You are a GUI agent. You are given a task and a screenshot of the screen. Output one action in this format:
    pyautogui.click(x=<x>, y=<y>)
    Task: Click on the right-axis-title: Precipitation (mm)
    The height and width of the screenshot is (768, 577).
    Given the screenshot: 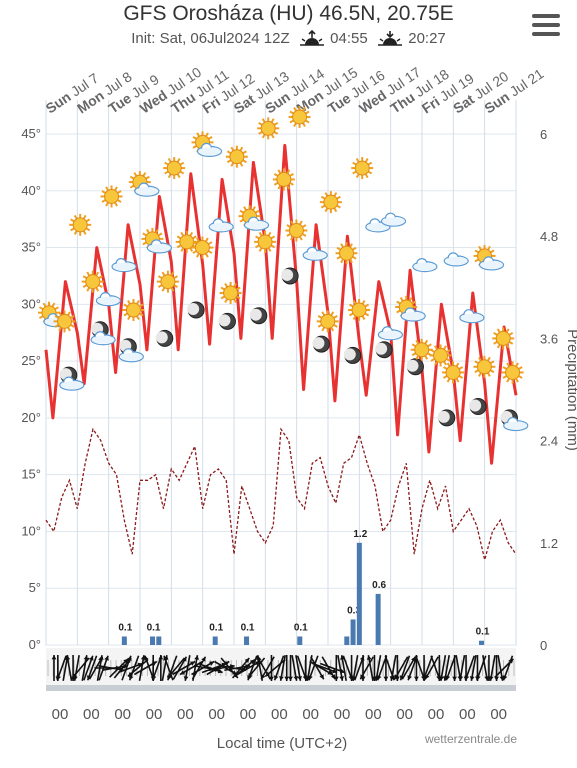 What is the action you would take?
    pyautogui.click(x=570, y=390)
    